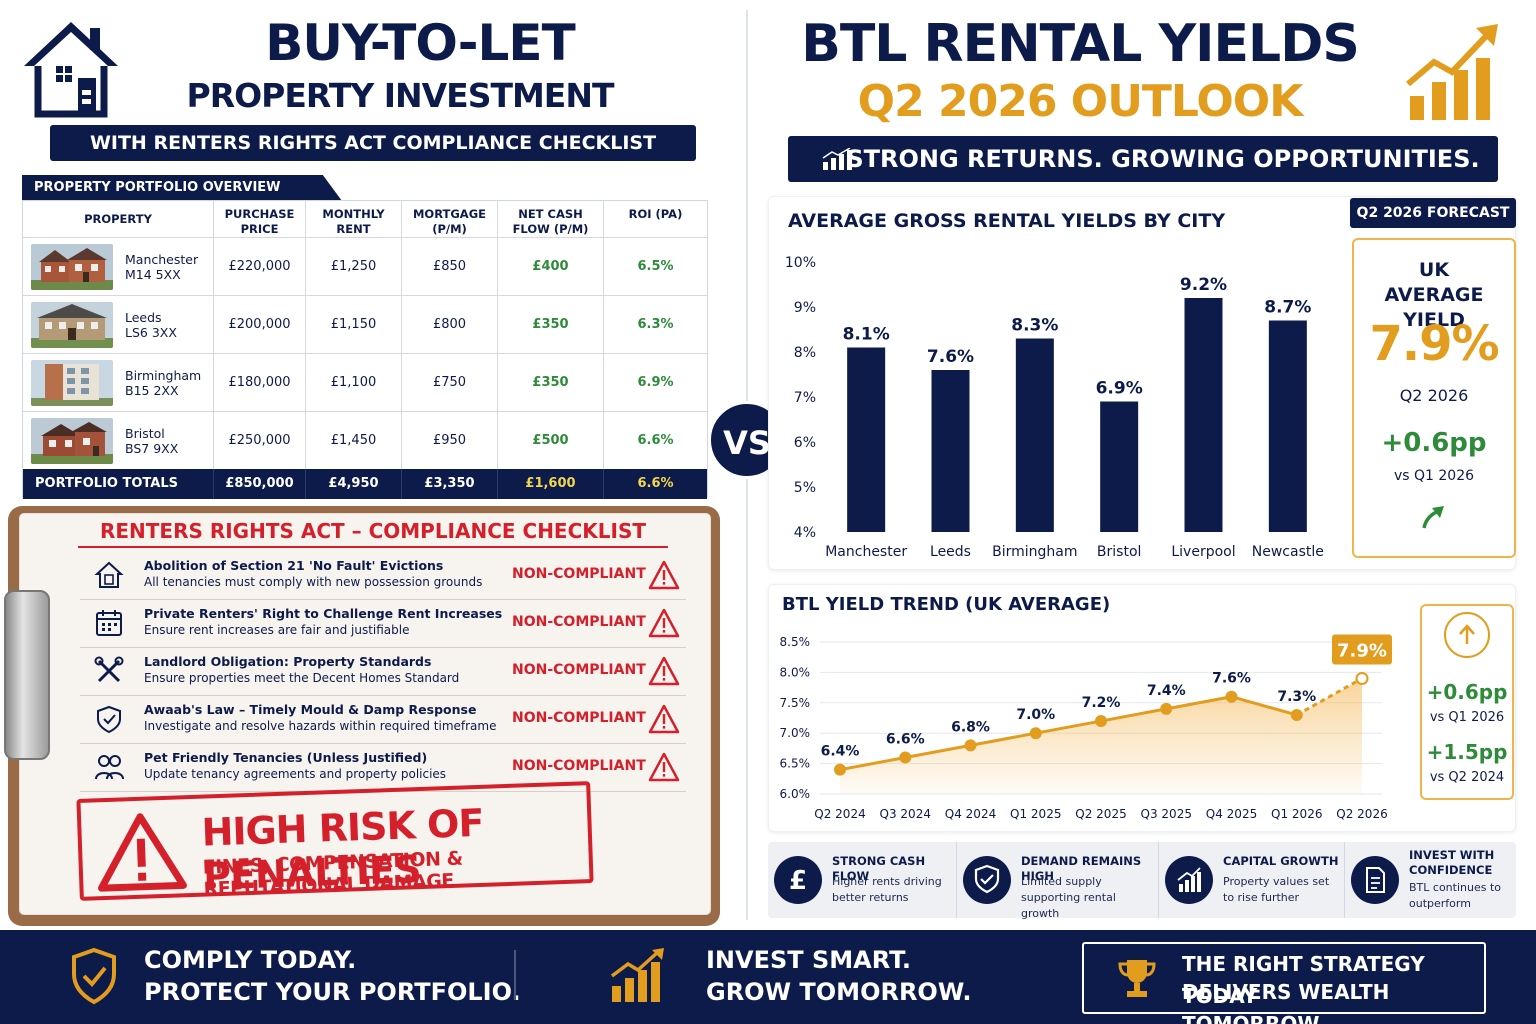 This screenshot has height=1024, width=1536. I want to click on forecast-tab: Q2 2026 FORECAST, so click(1433, 213).